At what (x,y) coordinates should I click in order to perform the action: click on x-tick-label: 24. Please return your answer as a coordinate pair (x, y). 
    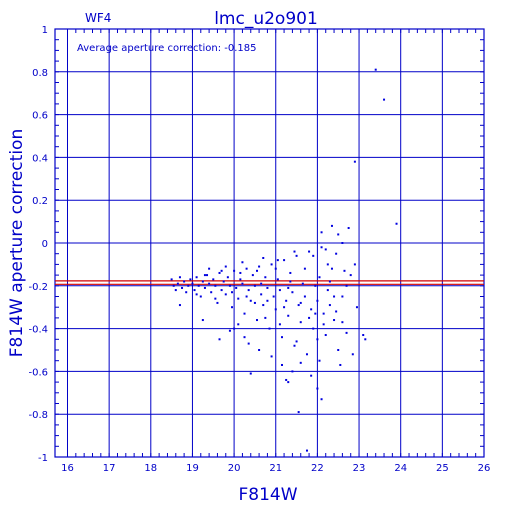
    Looking at the image, I should click on (400, 468).